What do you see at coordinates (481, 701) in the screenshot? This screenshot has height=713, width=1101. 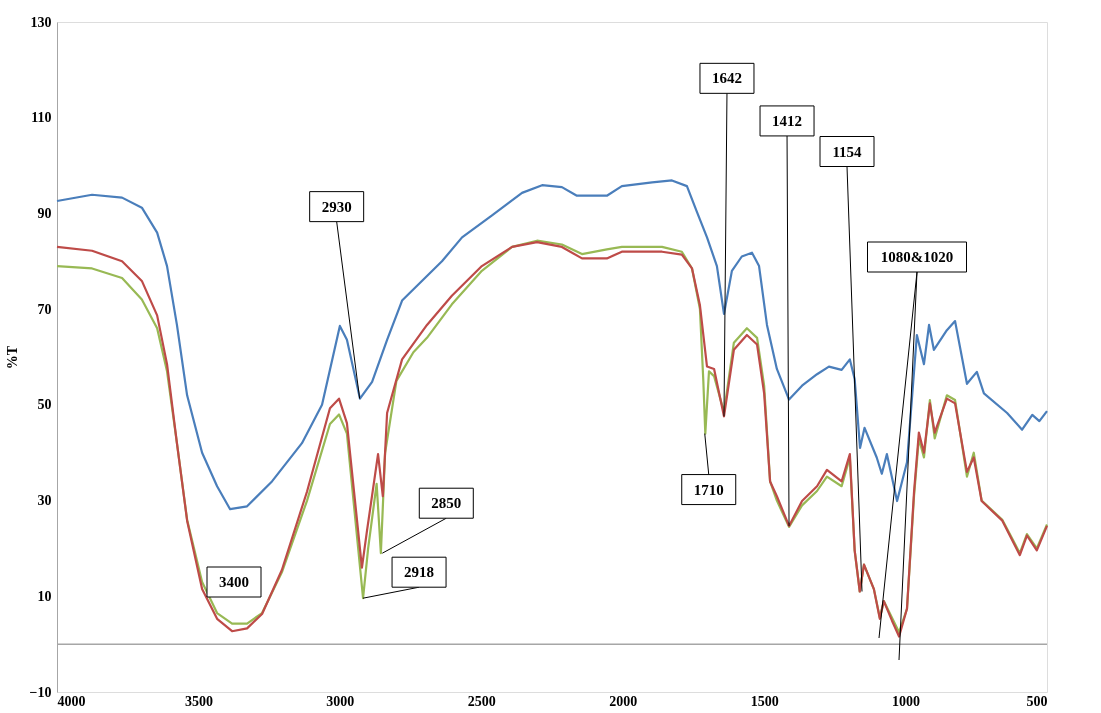 I see `x-tick-label: 2500` at bounding box center [481, 701].